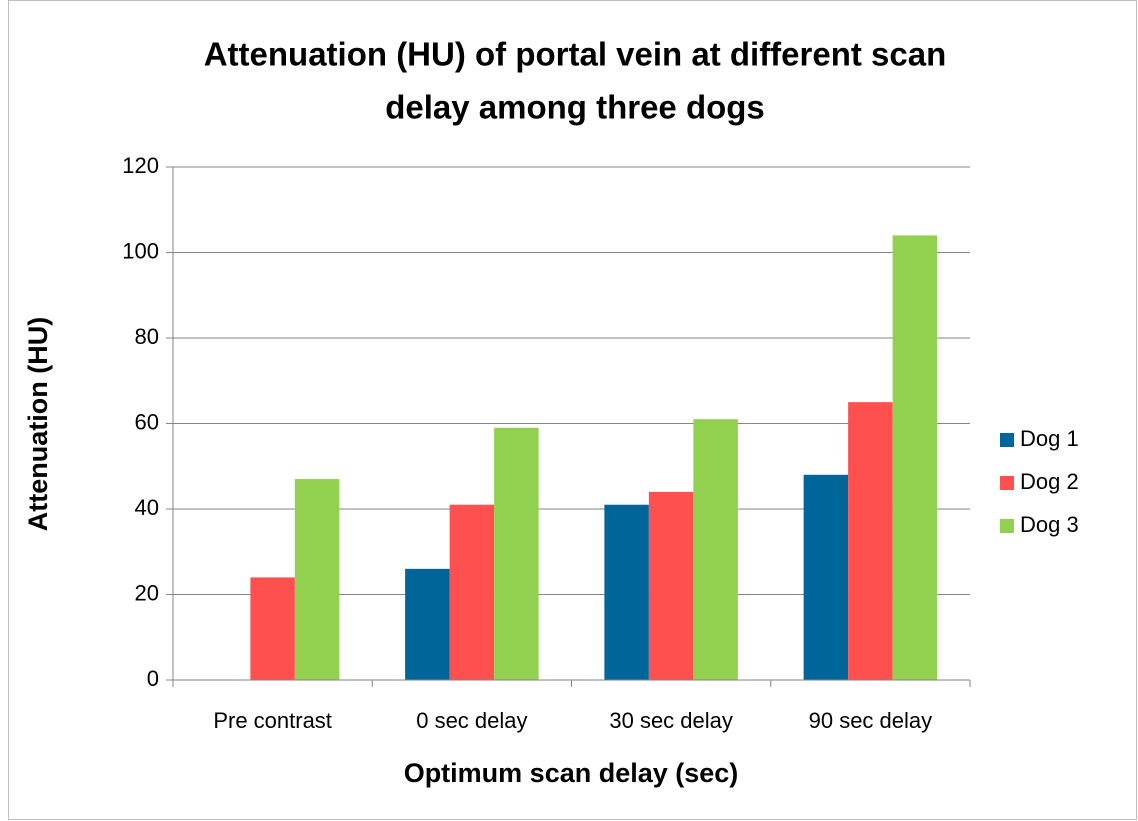 The width and height of the screenshot is (1138, 821). Describe the element at coordinates (1049, 438) in the screenshot. I see `legend-label: Dog 1` at that location.